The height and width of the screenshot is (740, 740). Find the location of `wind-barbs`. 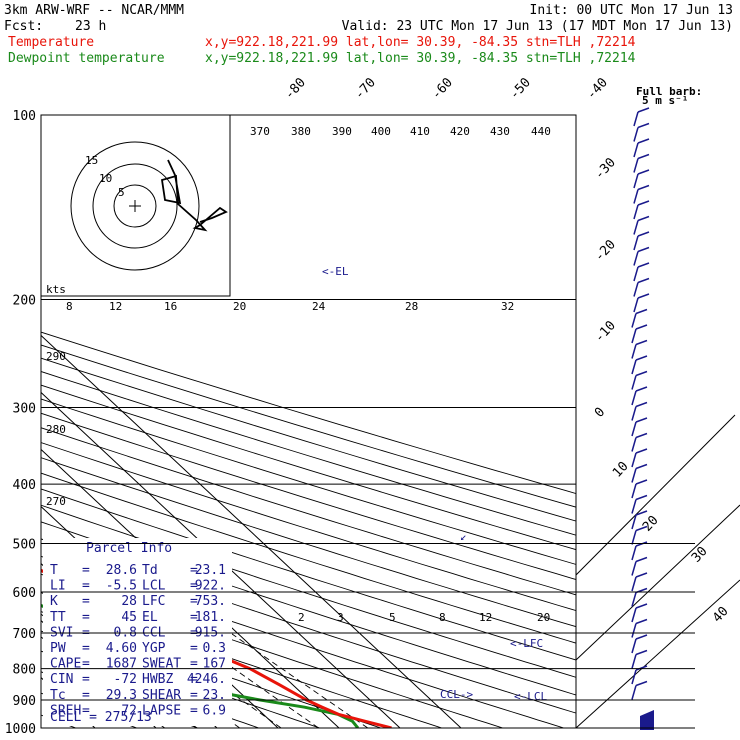

wind-barbs is located at coordinates (642, 418).